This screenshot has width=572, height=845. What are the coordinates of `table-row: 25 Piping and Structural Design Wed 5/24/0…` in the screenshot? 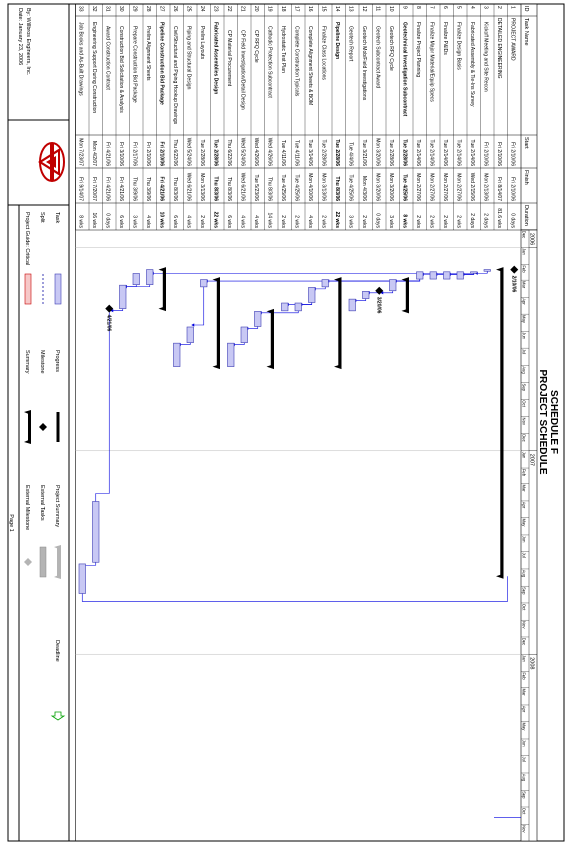 It's located at (189, 117).